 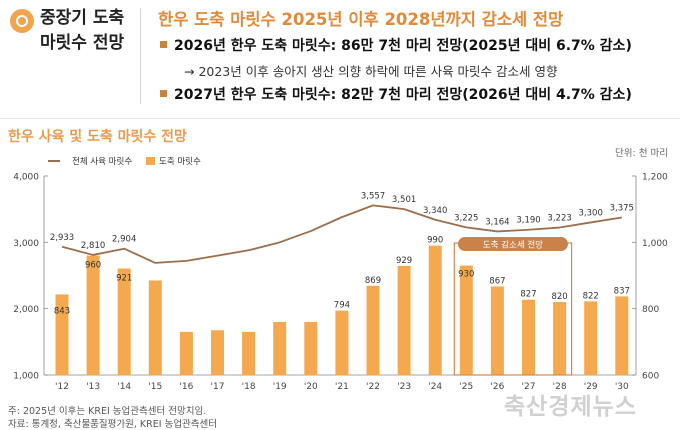 What do you see at coordinates (528, 295) in the screenshot?
I see `bar-label-'27: 827` at bounding box center [528, 295].